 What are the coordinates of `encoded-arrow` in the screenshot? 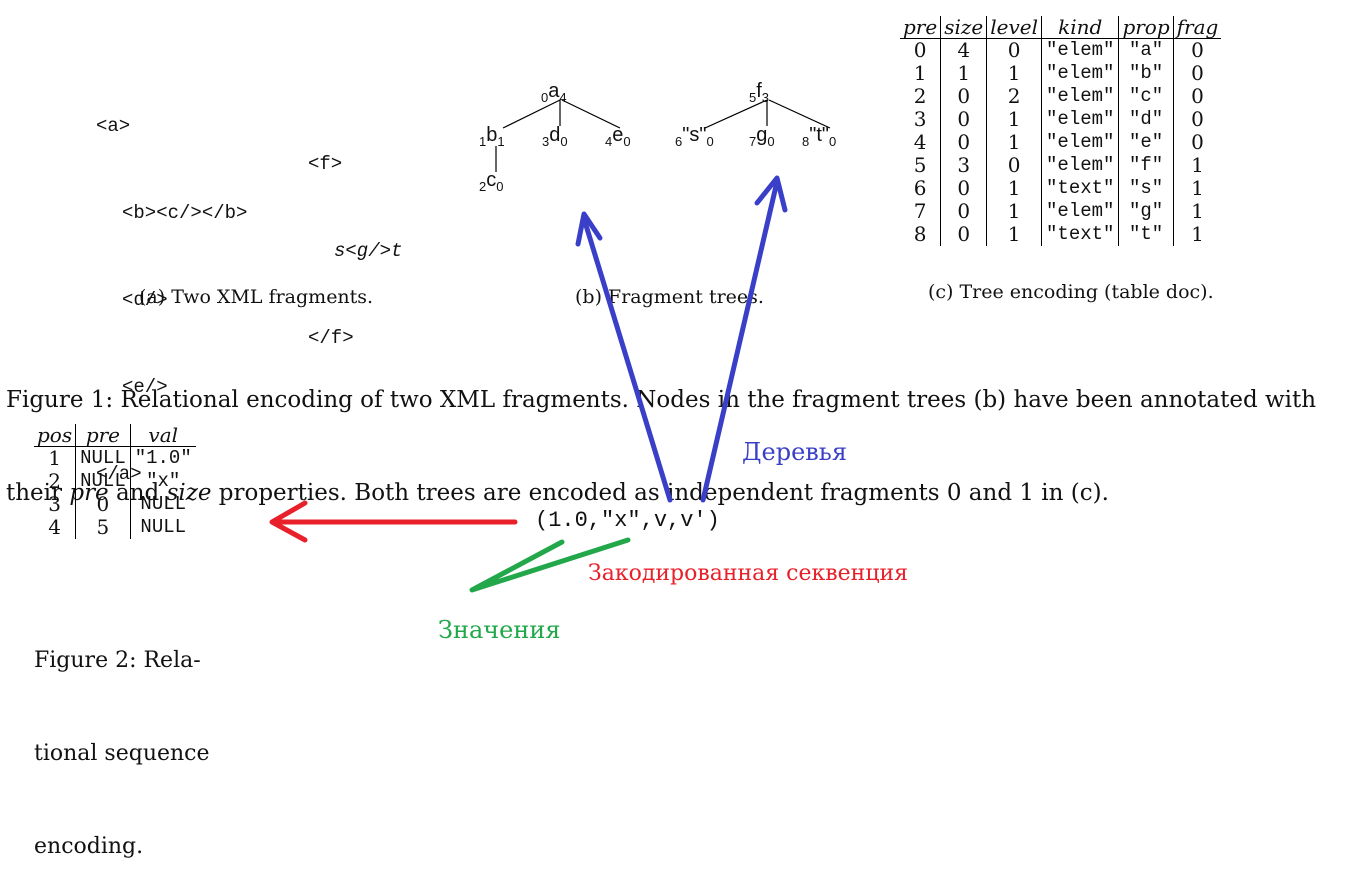 It's located at (393, 521).